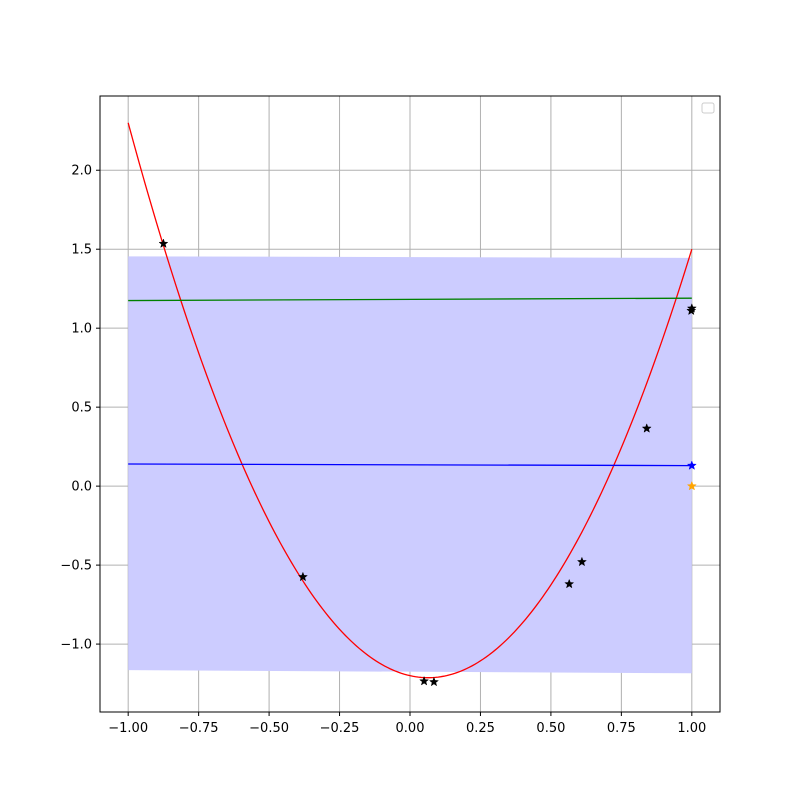  I want to click on x-tick-label: −0.25, so click(340, 728).